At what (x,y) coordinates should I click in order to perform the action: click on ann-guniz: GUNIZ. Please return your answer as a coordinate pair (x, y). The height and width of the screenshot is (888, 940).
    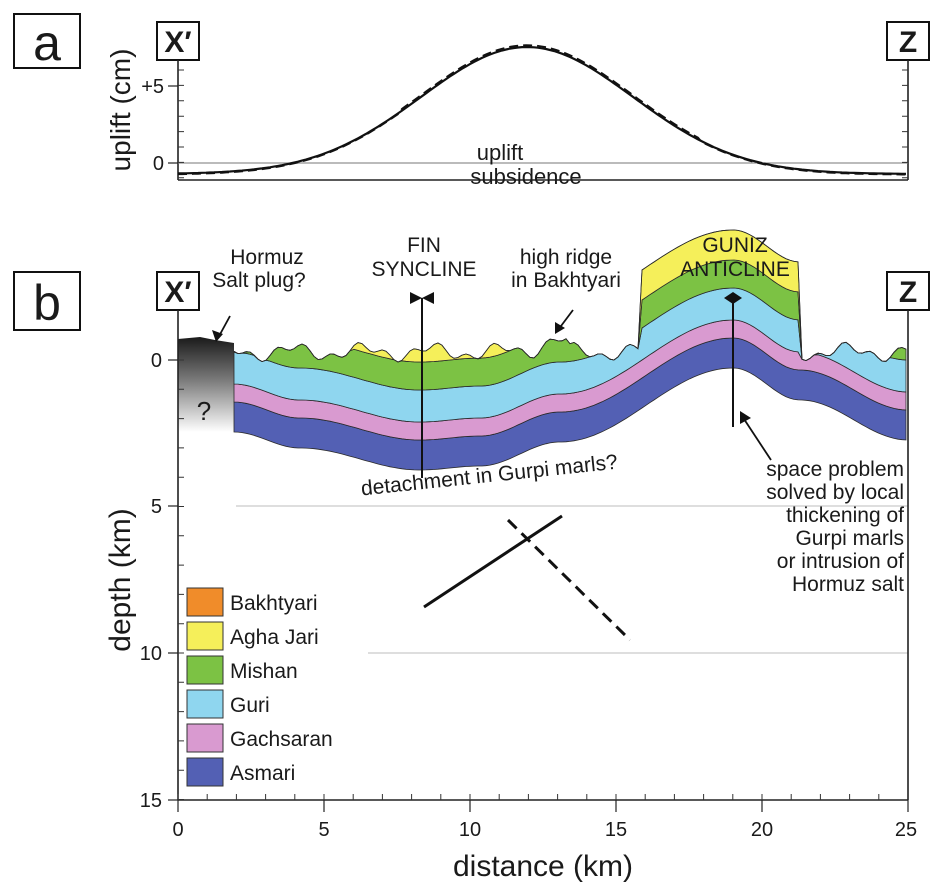
    Looking at the image, I should click on (735, 245).